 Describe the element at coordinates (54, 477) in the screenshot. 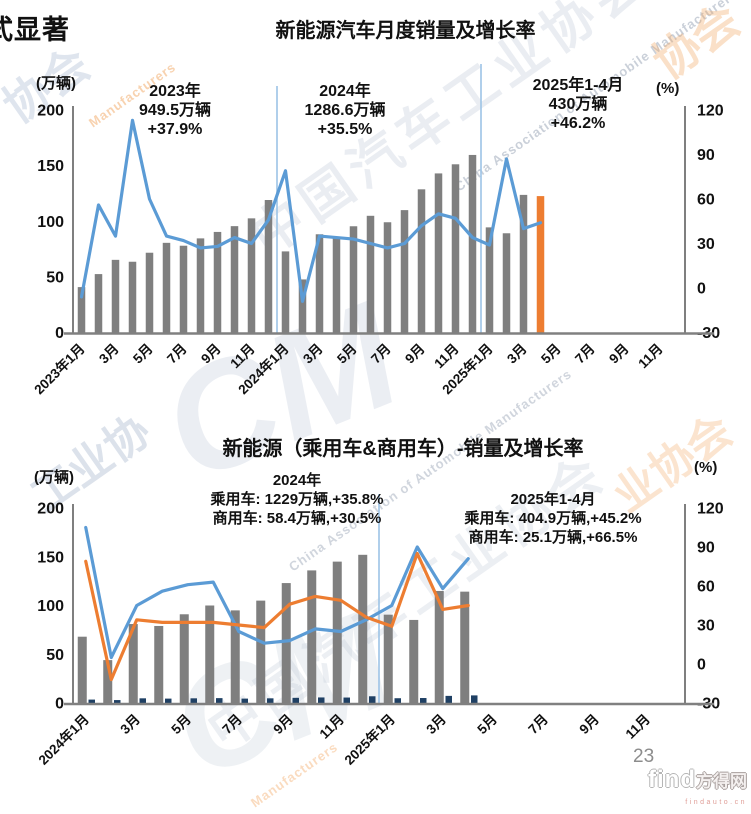

I see `chart2-left-axis-unit: (万辆)` at that location.